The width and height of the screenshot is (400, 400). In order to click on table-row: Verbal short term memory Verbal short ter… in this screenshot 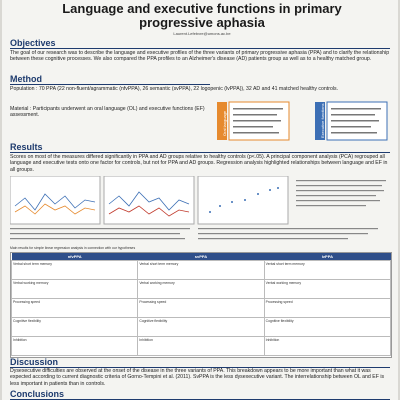, I will do `click(201, 270)`.